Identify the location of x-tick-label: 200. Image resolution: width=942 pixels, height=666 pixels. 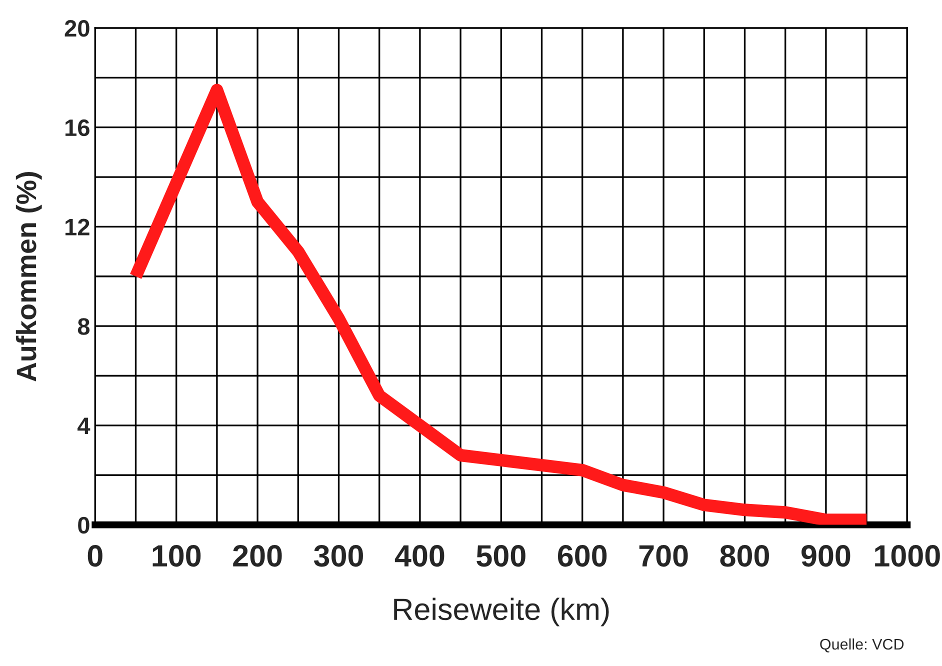
(257, 556).